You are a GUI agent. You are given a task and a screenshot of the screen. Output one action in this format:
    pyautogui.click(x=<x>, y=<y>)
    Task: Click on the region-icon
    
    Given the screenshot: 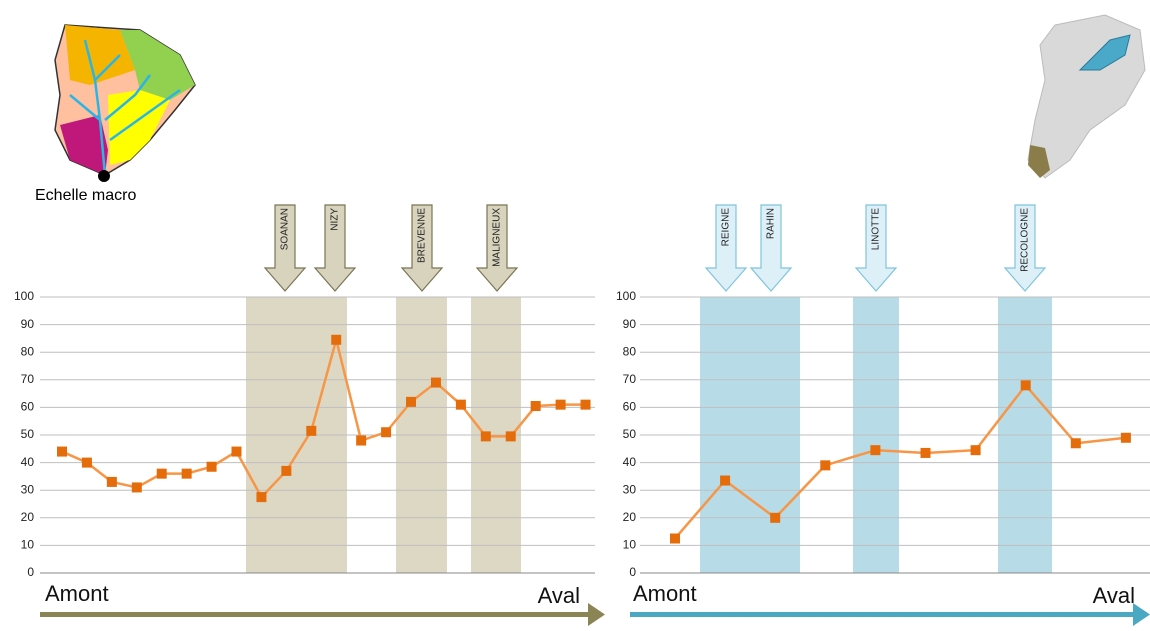 What is the action you would take?
    pyautogui.click(x=1086, y=96)
    